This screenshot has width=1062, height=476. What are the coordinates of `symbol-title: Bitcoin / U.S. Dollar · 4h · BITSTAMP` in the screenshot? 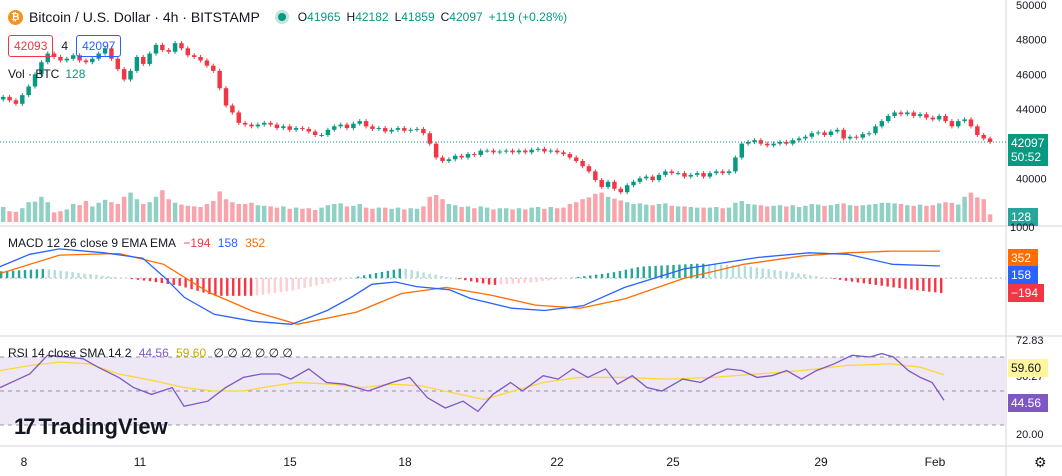 It's located at (144, 17).